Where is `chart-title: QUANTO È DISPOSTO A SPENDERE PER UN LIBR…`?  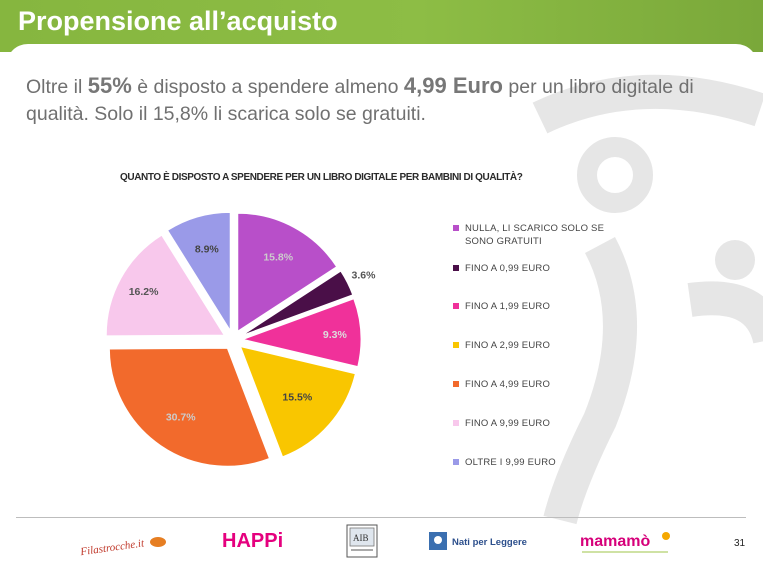
chart-title: QUANTO È DISPOSTO A SPENDERE PER UN LIBR… is located at coordinates (321, 177).